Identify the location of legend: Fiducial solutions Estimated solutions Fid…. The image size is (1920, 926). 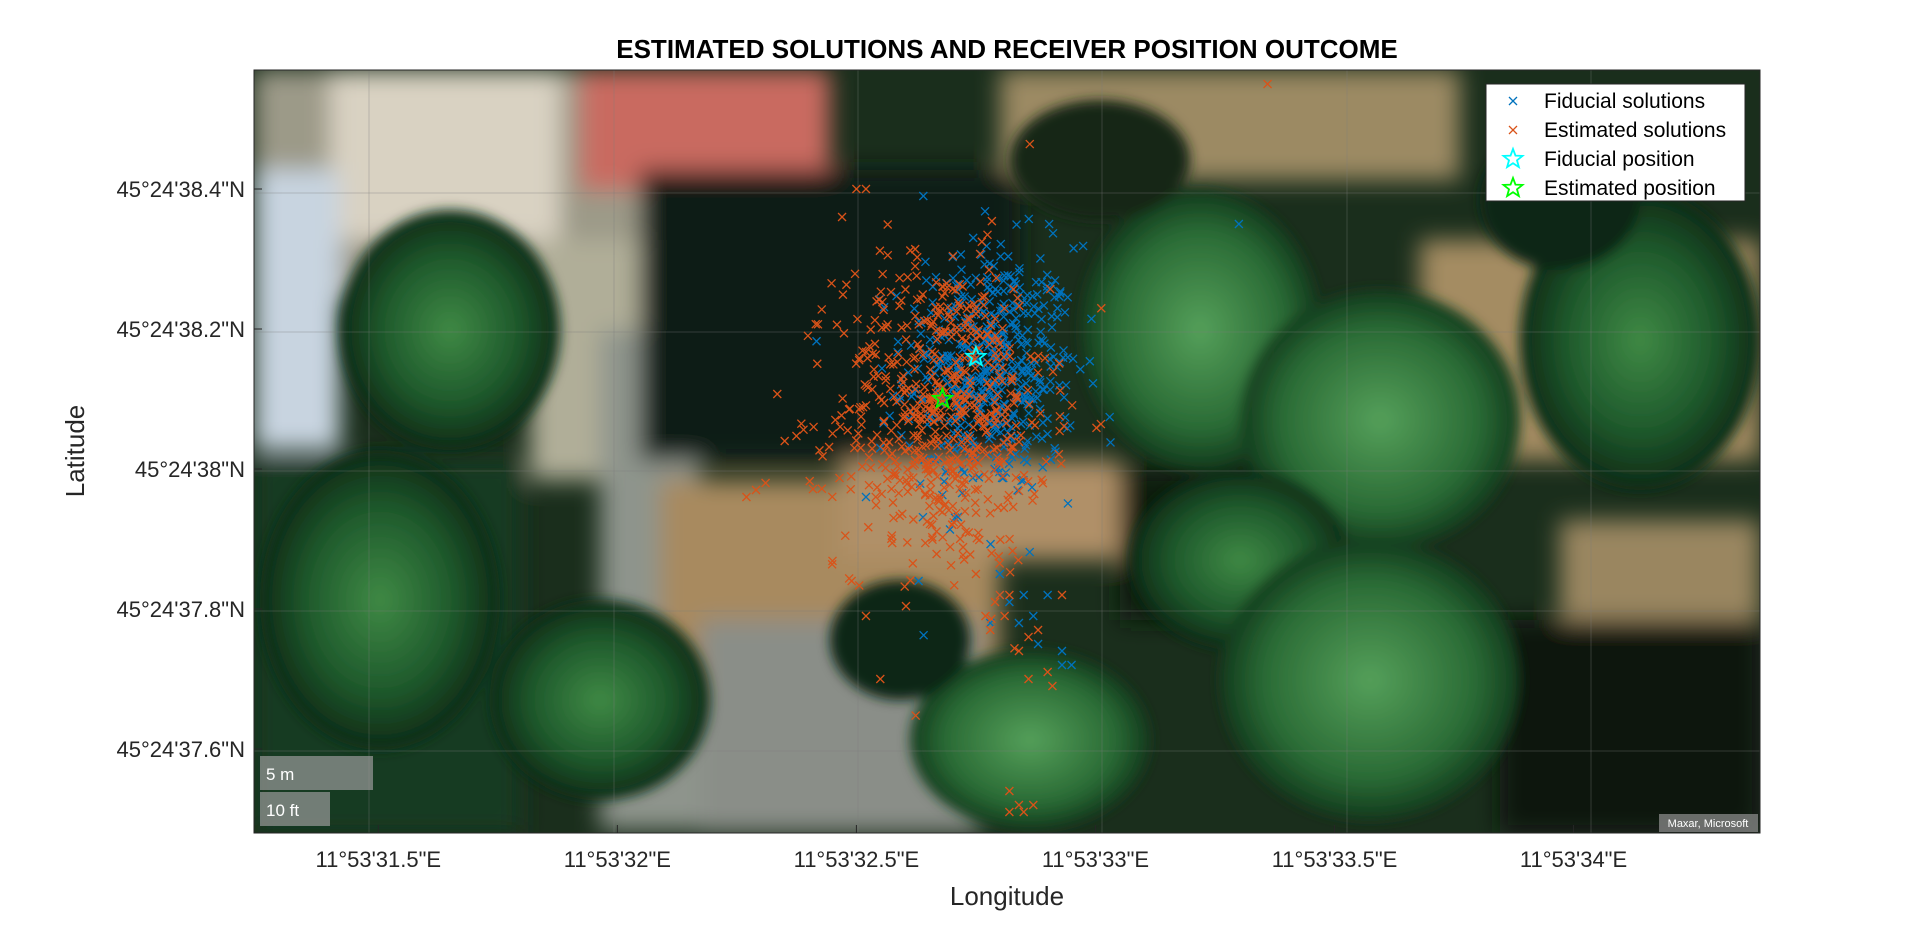
(1615, 142).